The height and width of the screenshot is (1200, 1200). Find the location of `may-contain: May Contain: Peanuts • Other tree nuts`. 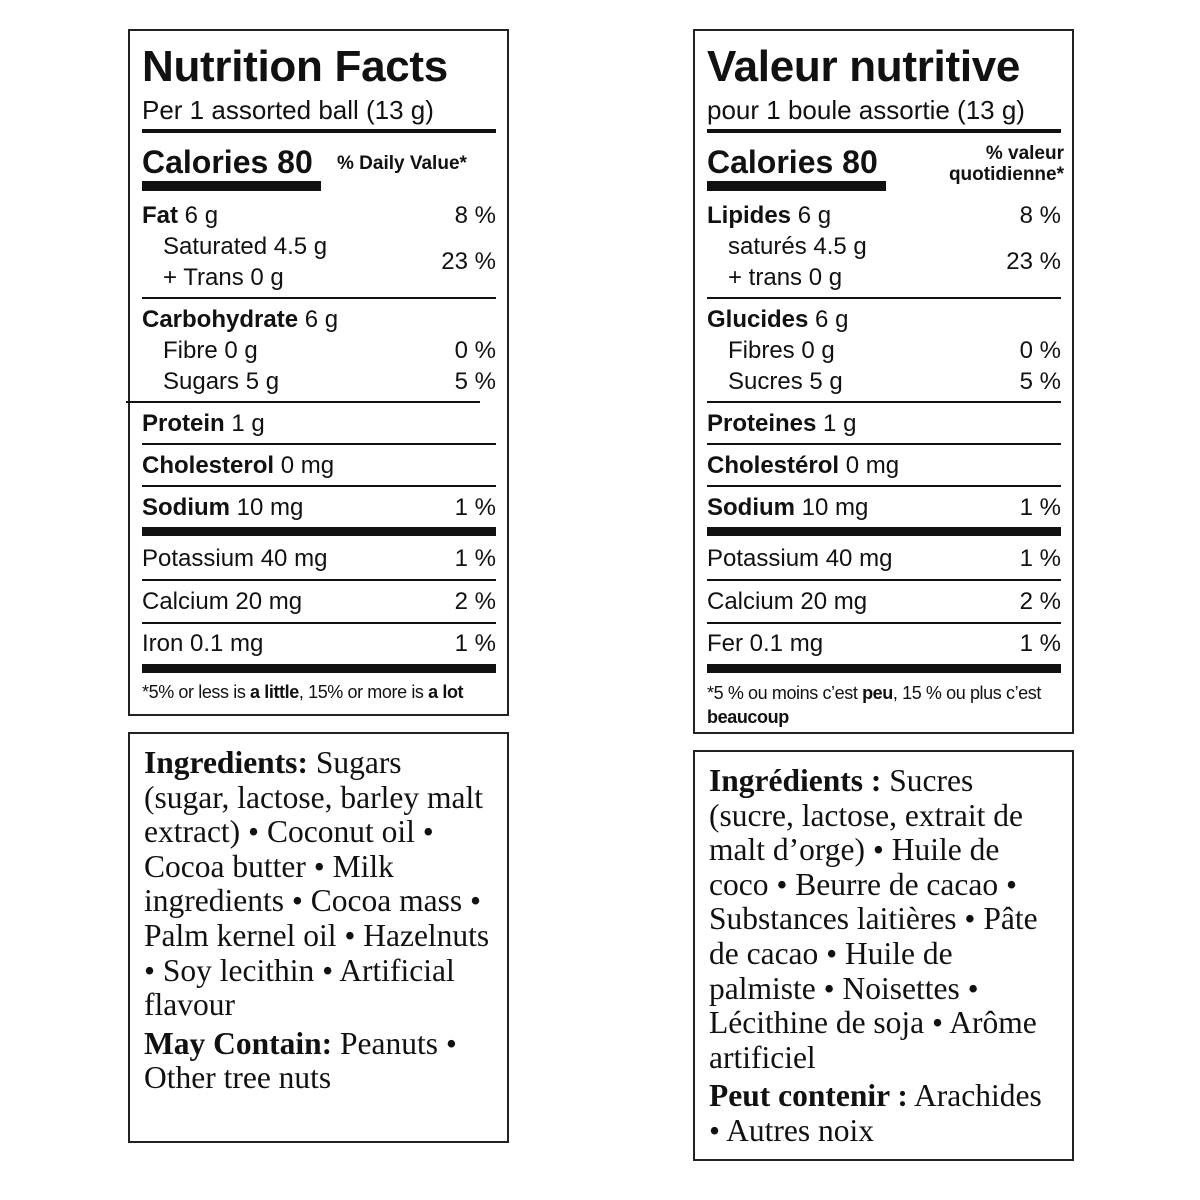

may-contain: May Contain: Peanuts • Other tree nuts is located at coordinates (319, 1060).